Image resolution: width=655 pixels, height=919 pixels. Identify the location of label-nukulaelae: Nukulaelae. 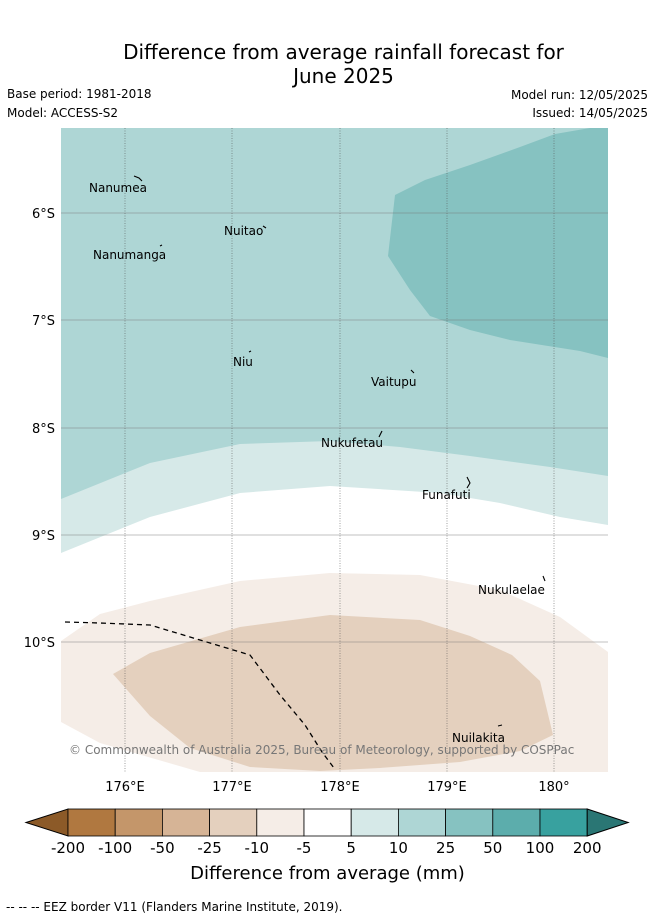
(511, 590).